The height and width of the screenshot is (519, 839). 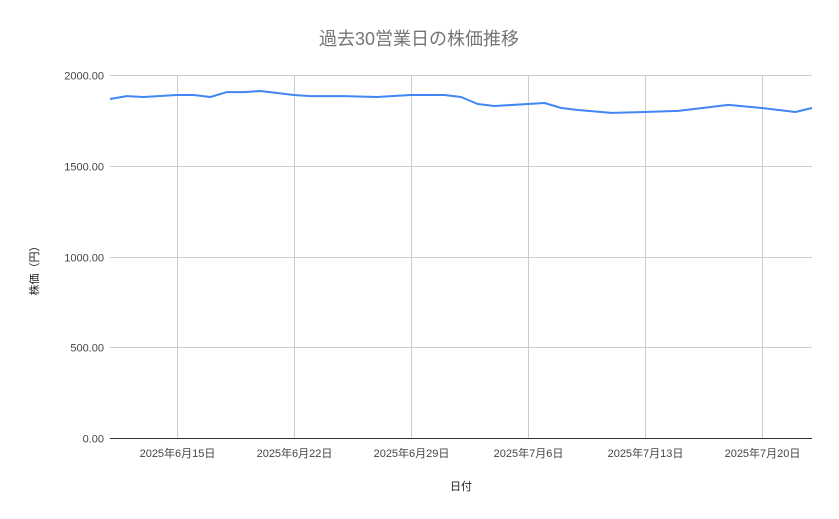 What do you see at coordinates (763, 453) in the screenshot?
I see `x-tick-label: 2025年7月20日` at bounding box center [763, 453].